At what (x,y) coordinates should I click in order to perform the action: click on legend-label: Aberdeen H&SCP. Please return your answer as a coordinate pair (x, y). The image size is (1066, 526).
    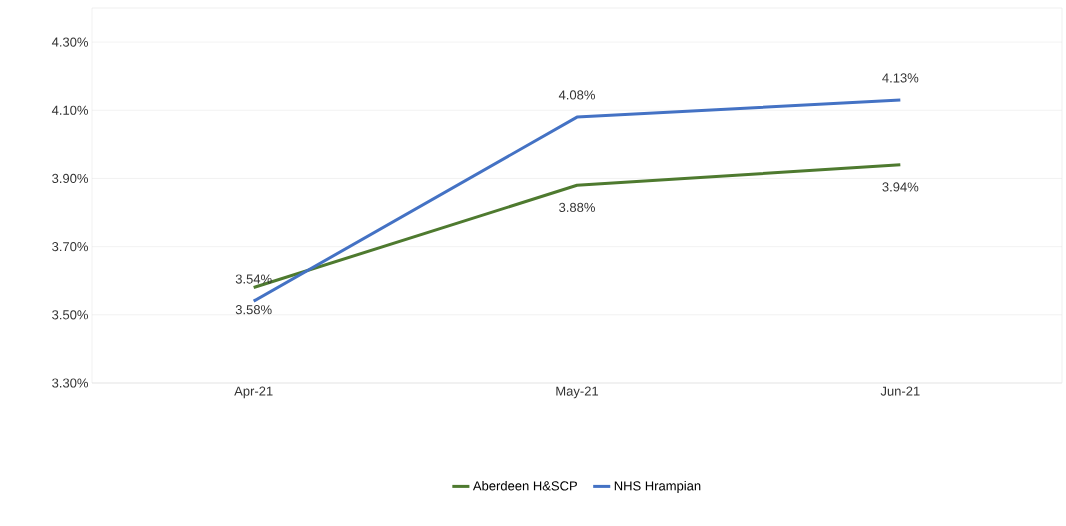
    Looking at the image, I should click on (524, 485).